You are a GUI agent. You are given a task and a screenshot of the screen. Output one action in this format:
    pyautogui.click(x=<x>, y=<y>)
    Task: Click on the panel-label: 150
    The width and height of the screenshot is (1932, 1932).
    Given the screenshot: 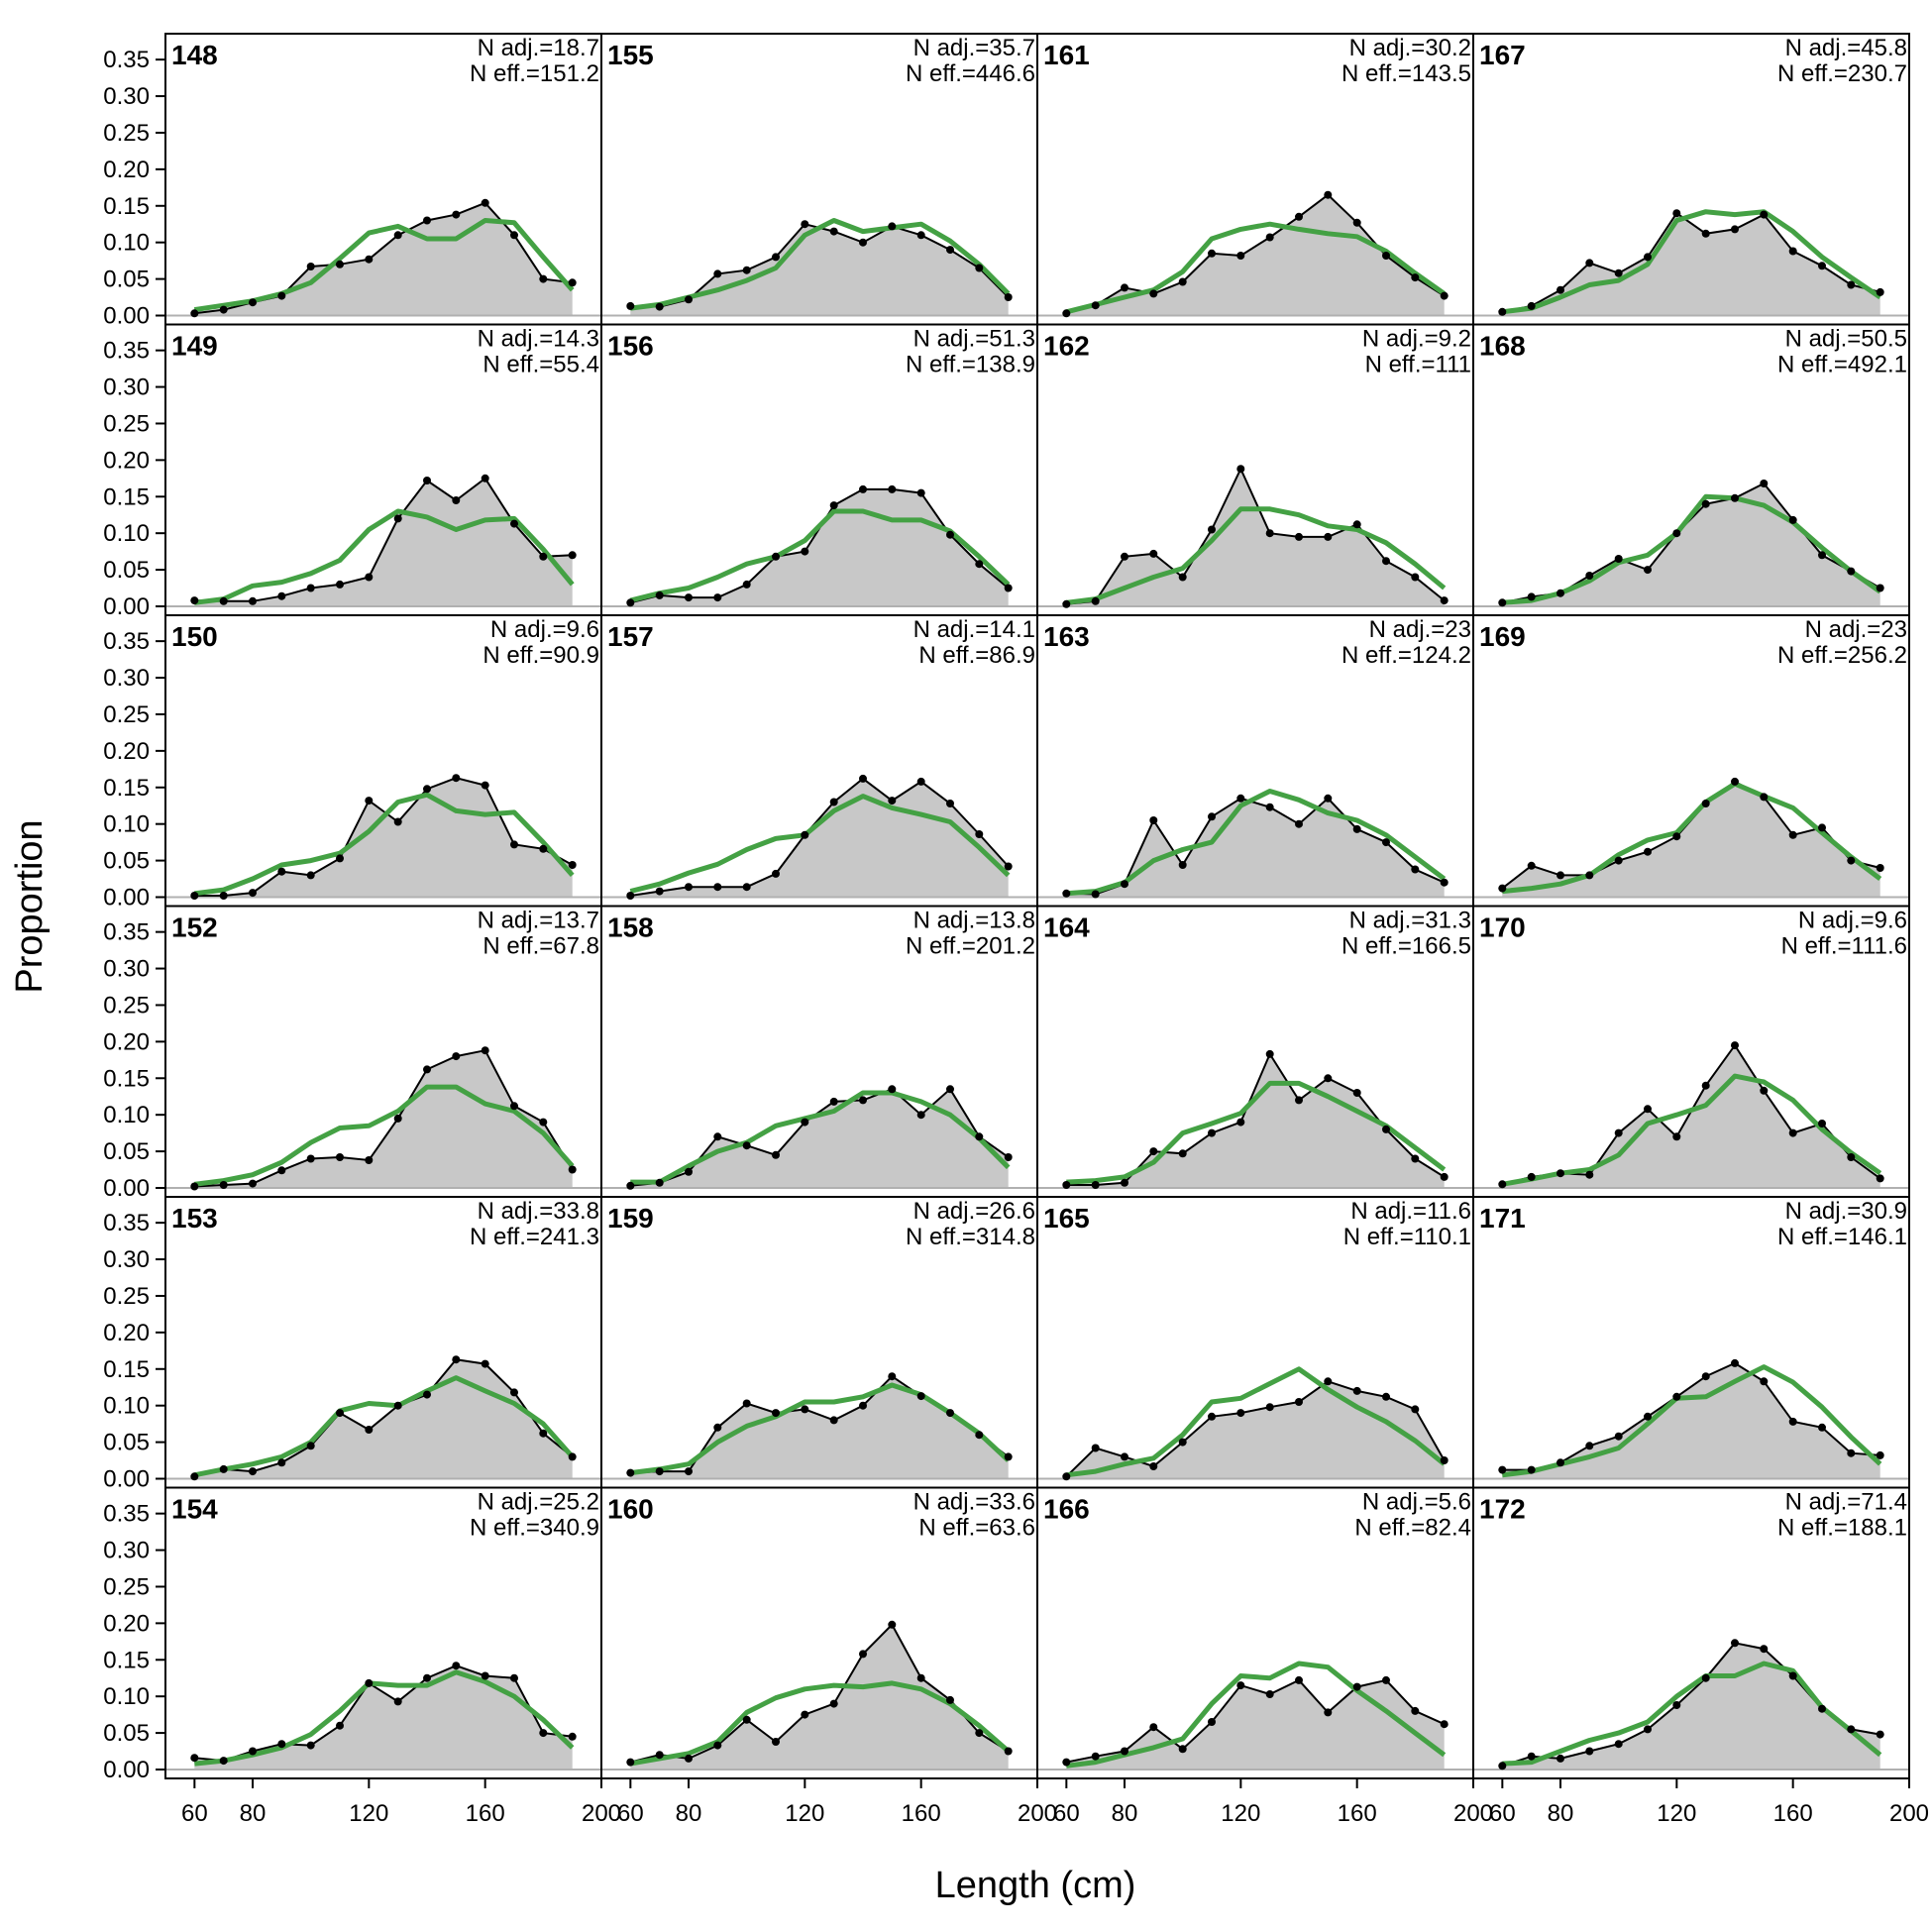 What is the action you would take?
    pyautogui.click(x=194, y=636)
    